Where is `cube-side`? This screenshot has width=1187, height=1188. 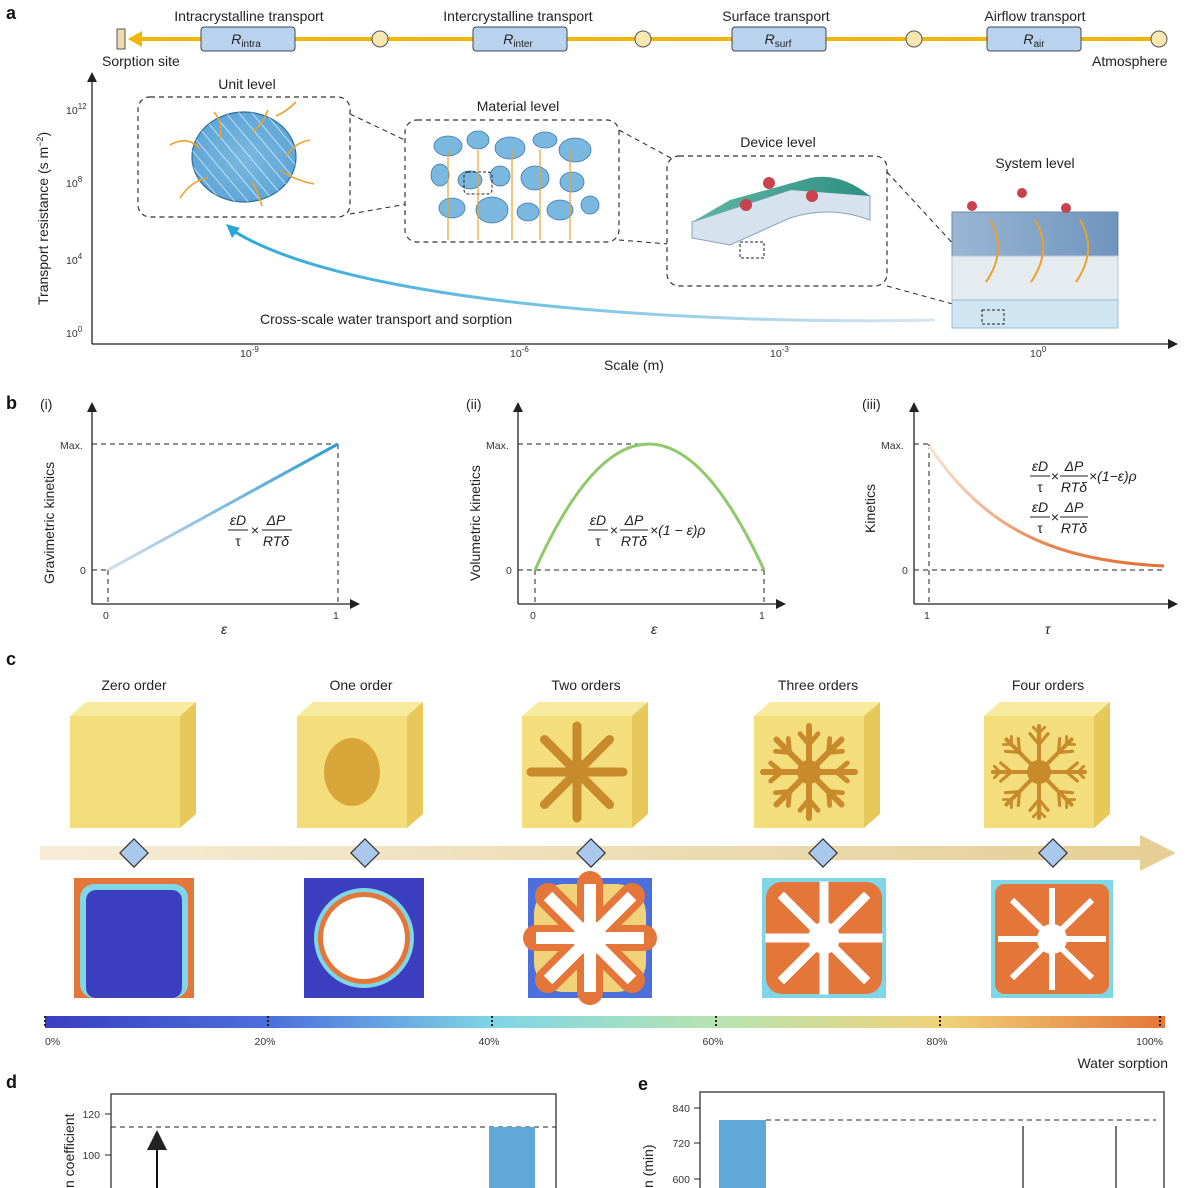 cube-side is located at coordinates (415, 765).